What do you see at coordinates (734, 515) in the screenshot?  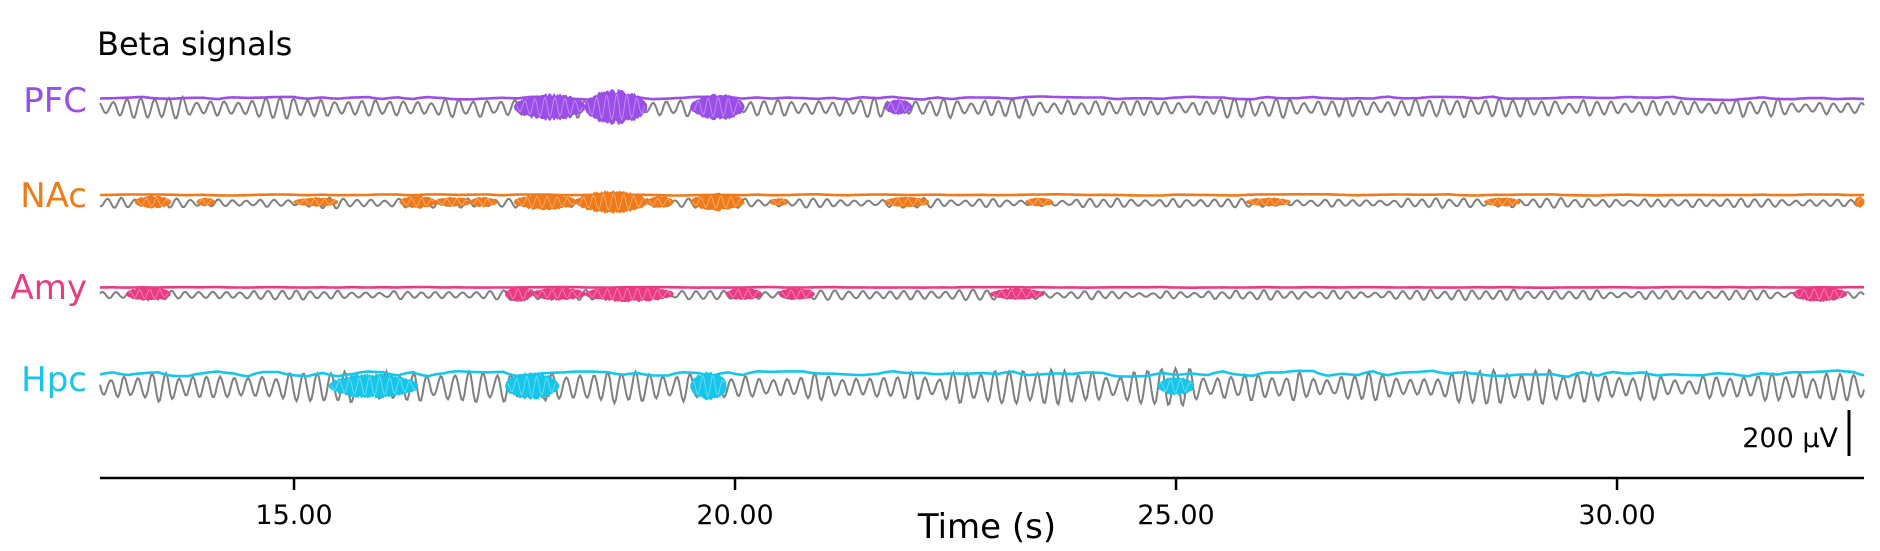 I see `x-tick-label: 20.00` at bounding box center [734, 515].